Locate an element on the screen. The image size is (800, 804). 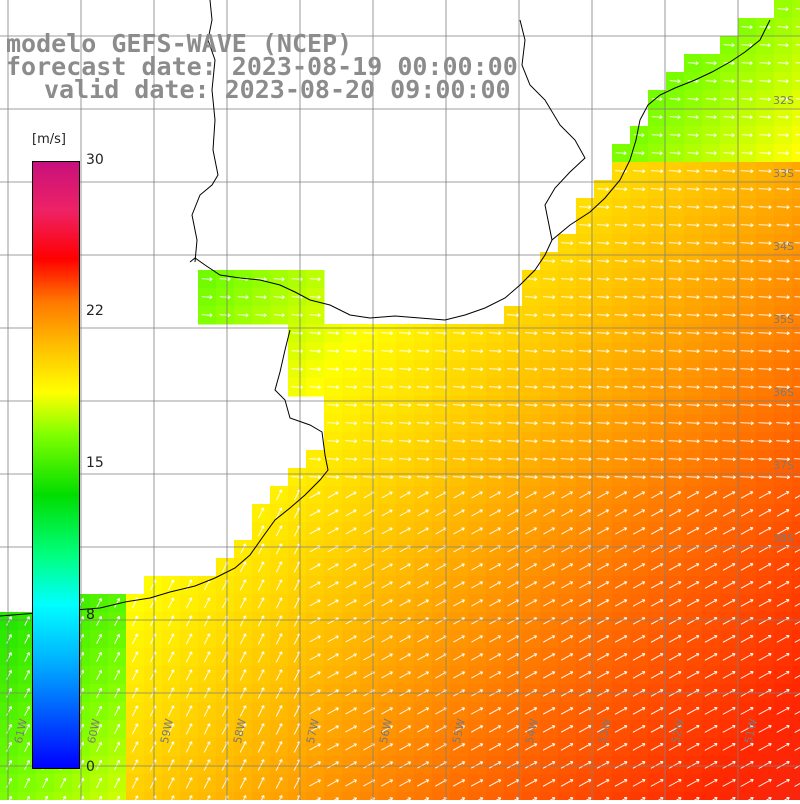
colorbar-tick-22: 22 is located at coordinates (95, 311).